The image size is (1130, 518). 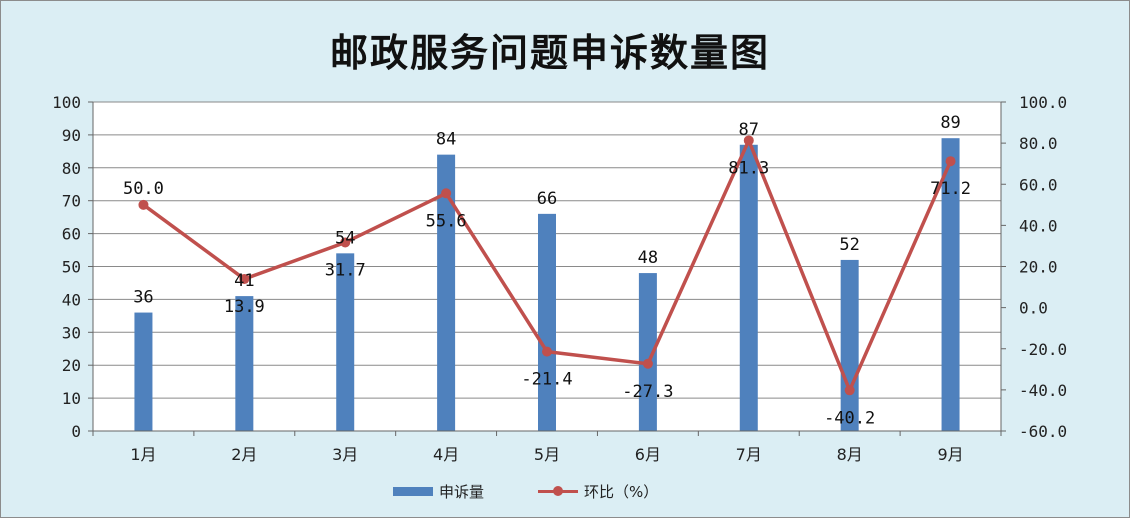 I want to click on legend-item-line: 环比（%）, so click(x=598, y=491).